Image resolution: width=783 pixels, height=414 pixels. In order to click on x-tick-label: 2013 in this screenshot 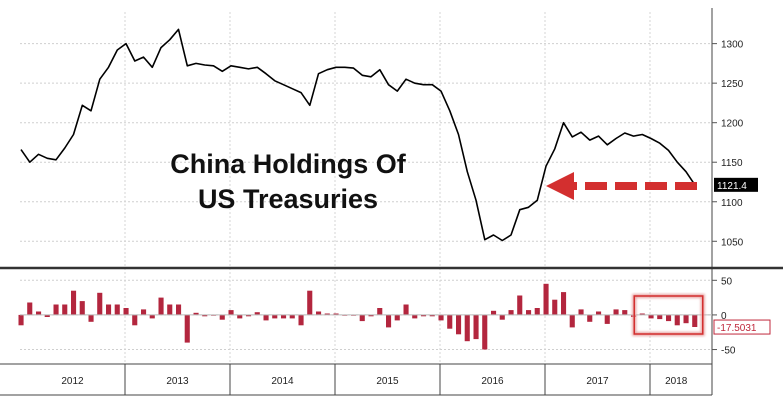, I will do `click(177, 381)`.